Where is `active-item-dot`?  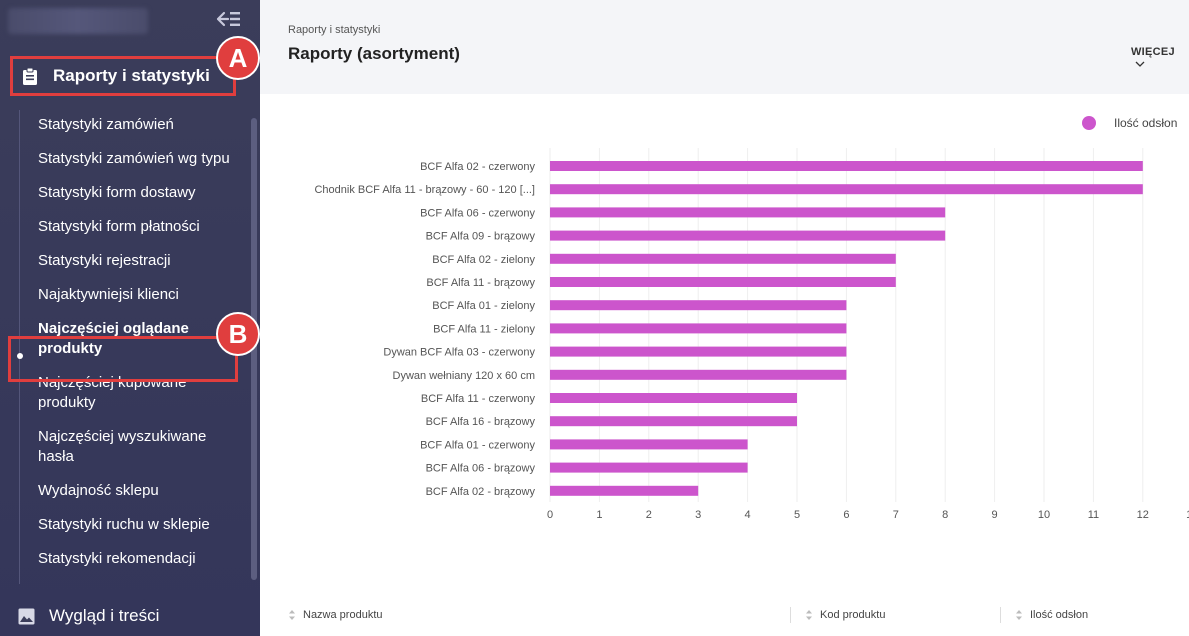
active-item-dot is located at coordinates (20, 356).